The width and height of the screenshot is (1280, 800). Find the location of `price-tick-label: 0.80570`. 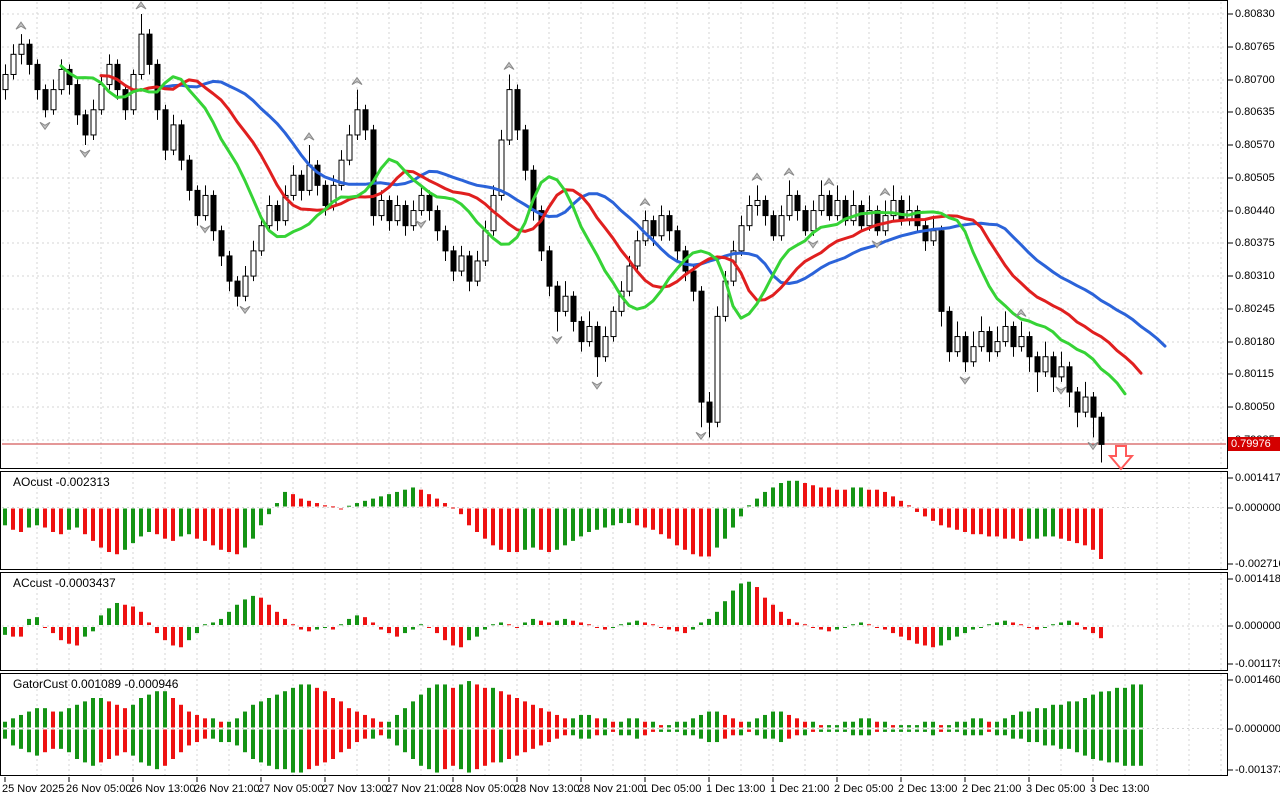

price-tick-label: 0.80570 is located at coordinates (1255, 145).